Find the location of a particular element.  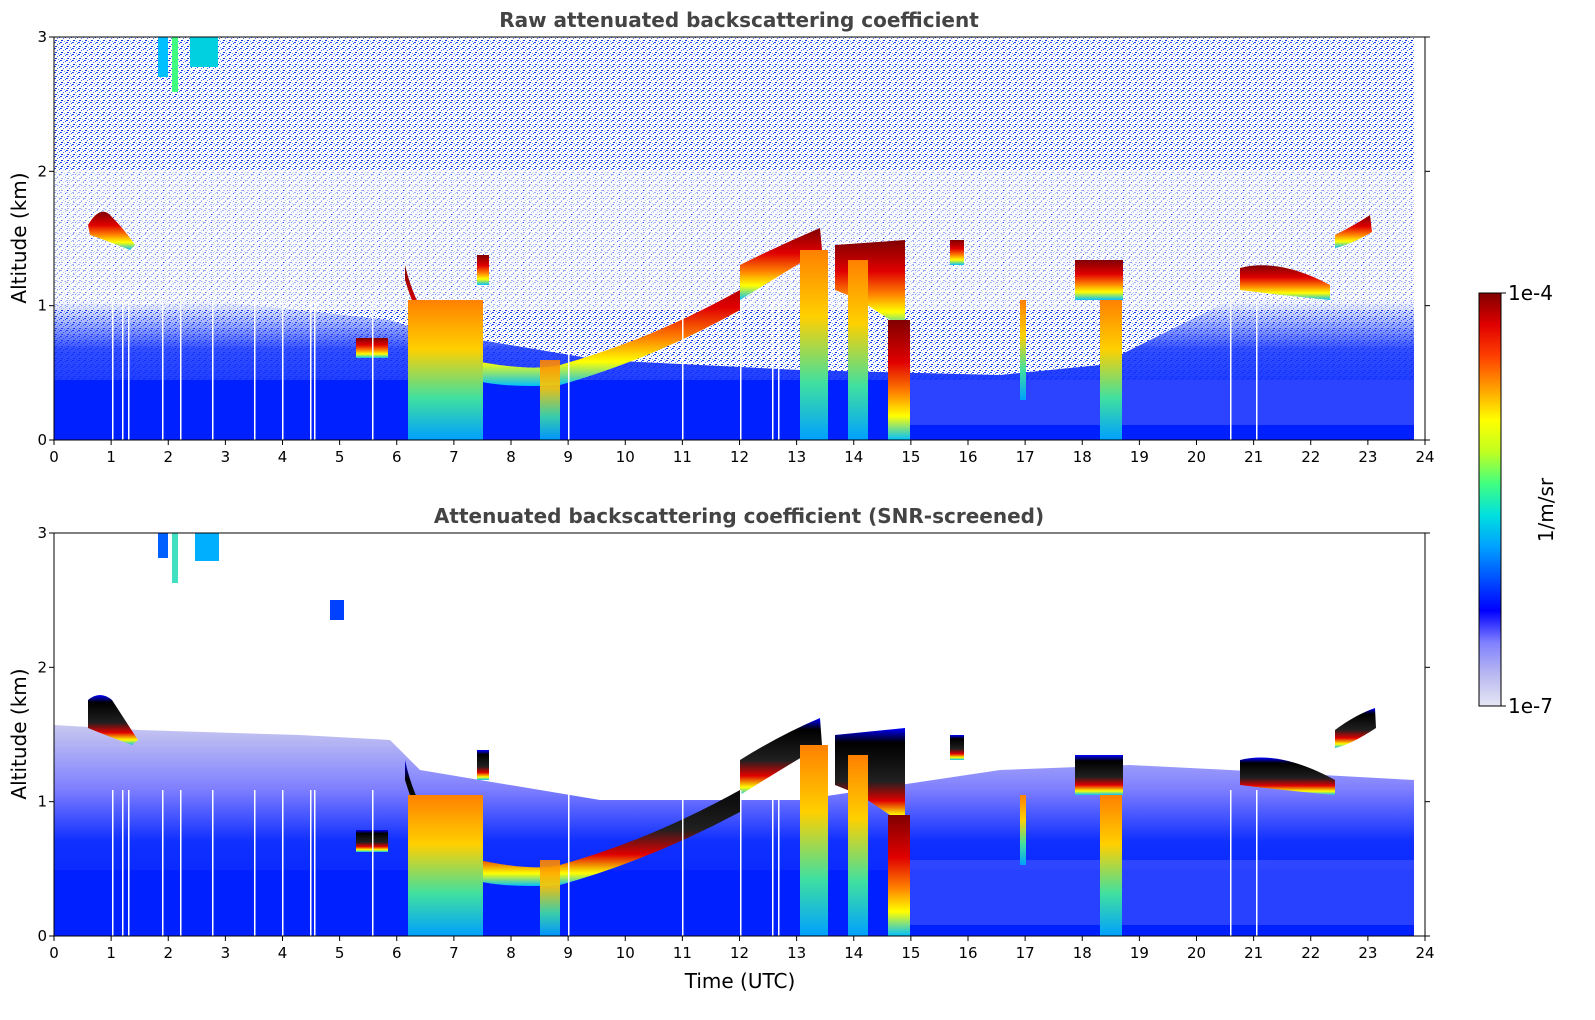

panel-screened-xlabel: Time (UTC) is located at coordinates (740, 981).